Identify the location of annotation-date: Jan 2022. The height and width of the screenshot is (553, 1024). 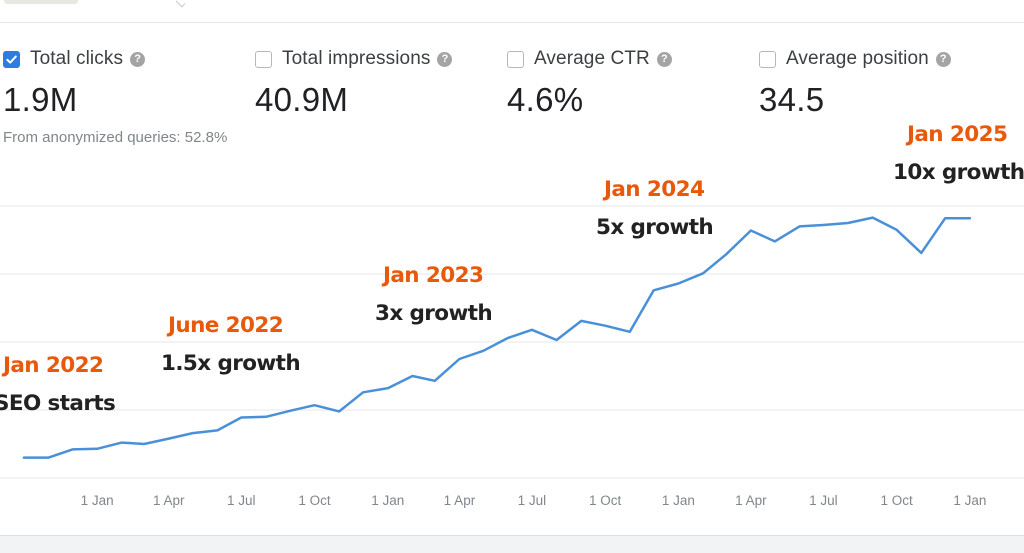
(53, 365).